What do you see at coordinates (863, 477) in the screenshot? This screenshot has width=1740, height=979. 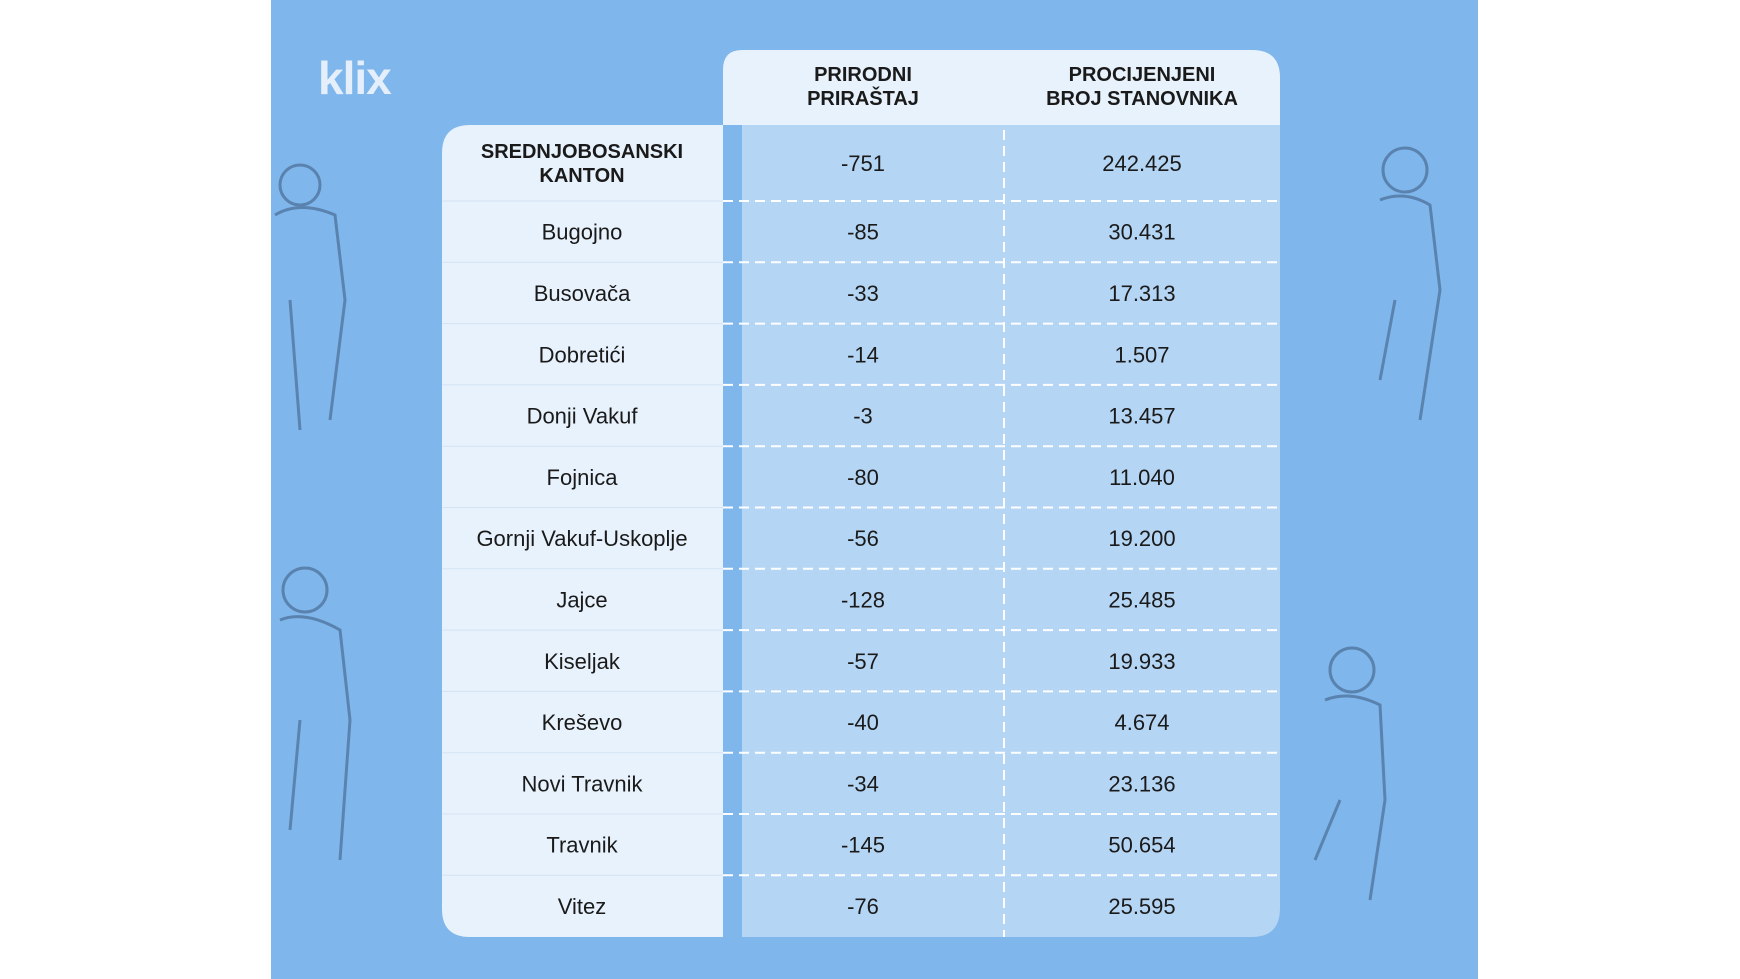 I see `cell: -80` at bounding box center [863, 477].